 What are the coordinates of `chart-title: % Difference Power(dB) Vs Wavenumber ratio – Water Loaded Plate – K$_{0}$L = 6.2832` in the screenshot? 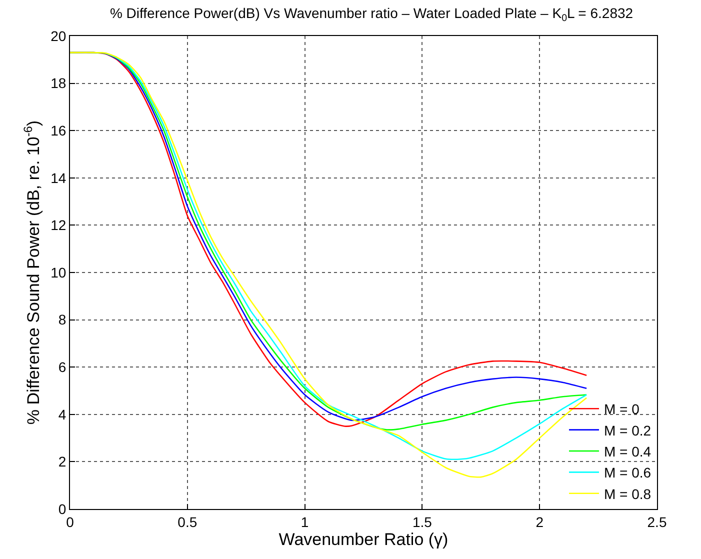 It's located at (372, 14).